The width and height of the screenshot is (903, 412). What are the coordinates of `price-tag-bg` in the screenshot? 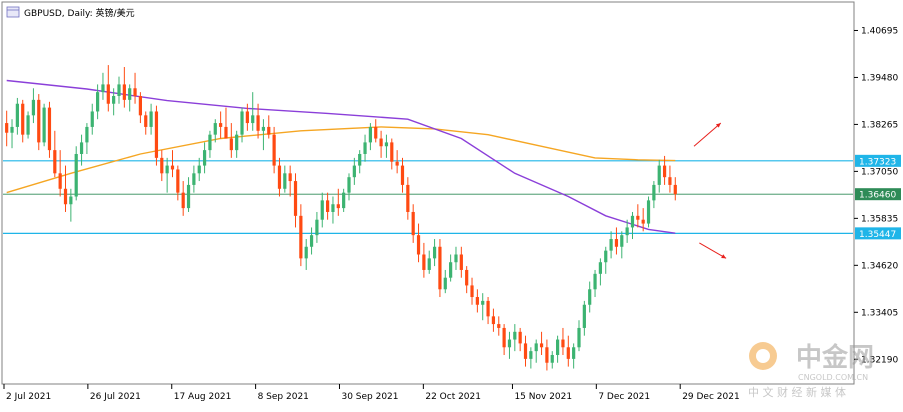 It's located at (878, 160).